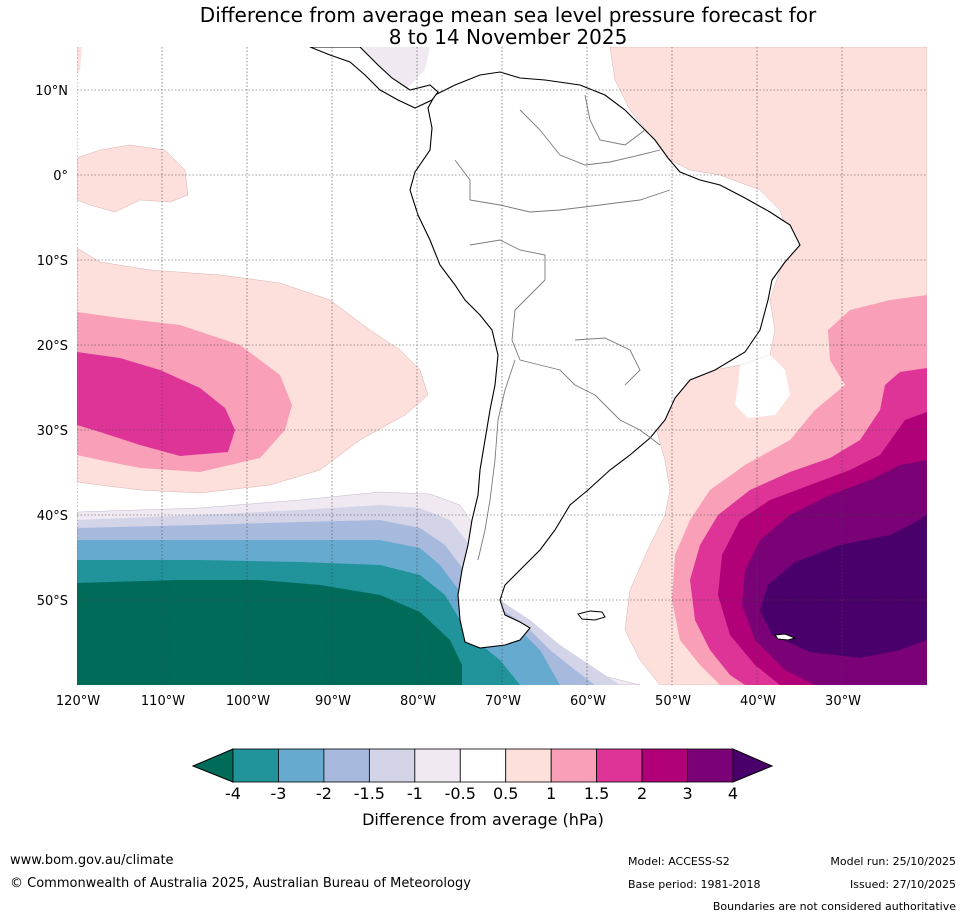  What do you see at coordinates (415, 793) in the screenshot?
I see `colorbar-tick-label: -1` at bounding box center [415, 793].